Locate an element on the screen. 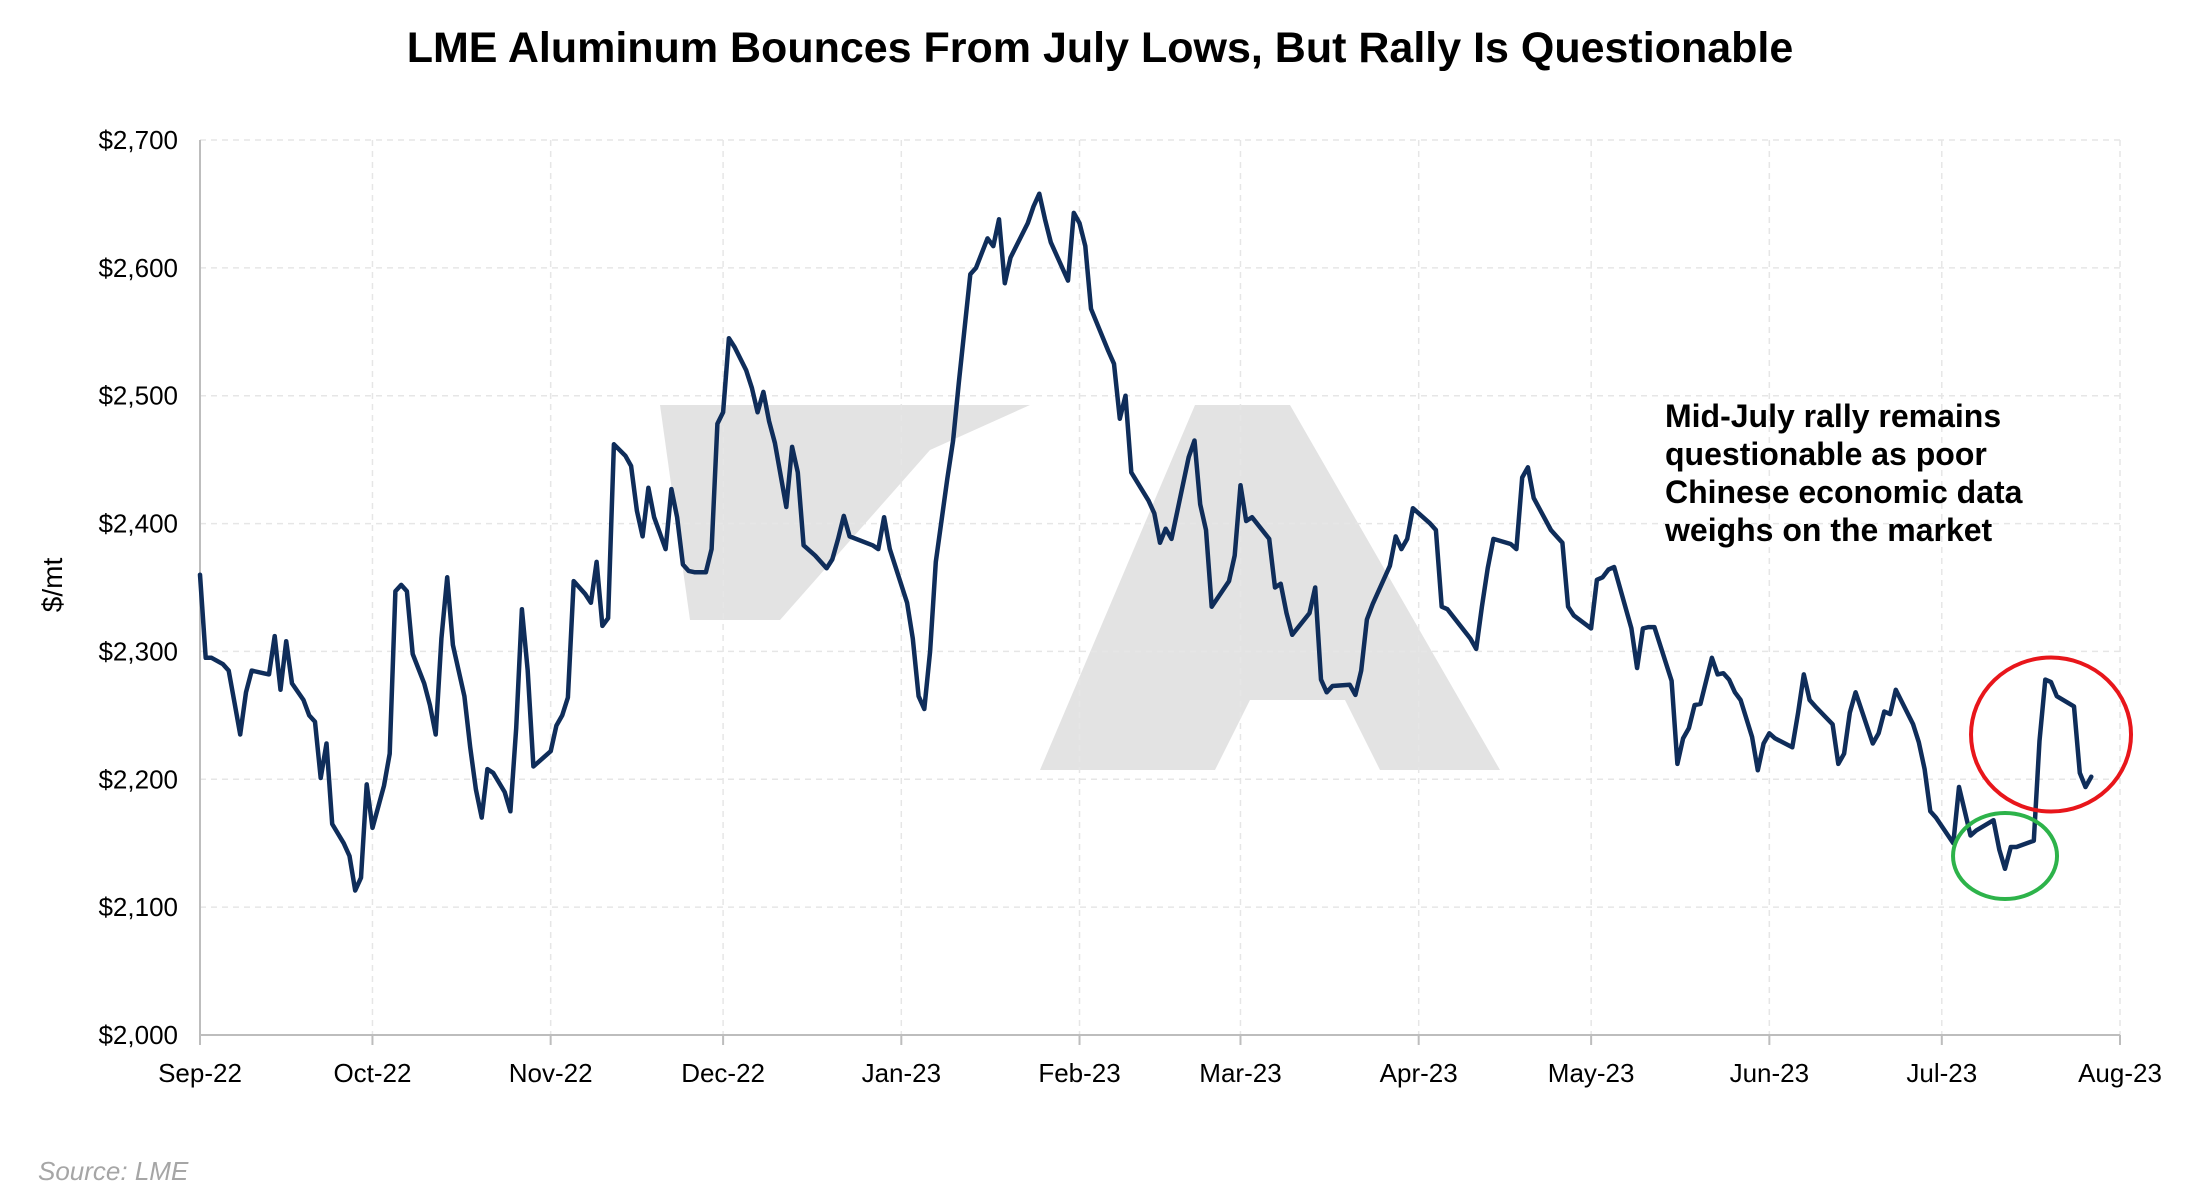 This screenshot has height=1200, width=2200. x-tick-label: Feb-23 is located at coordinates (1079, 1073).